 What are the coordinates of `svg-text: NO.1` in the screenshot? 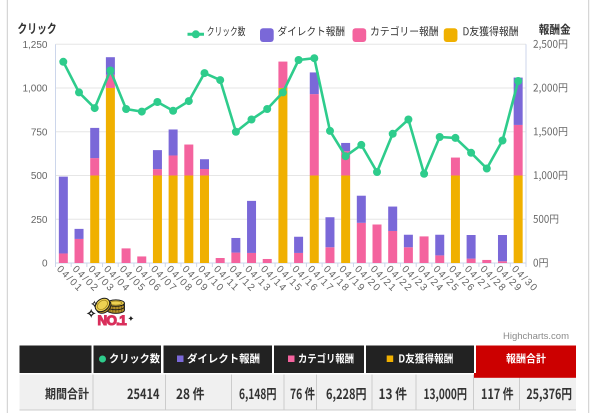 It's located at (113, 320).